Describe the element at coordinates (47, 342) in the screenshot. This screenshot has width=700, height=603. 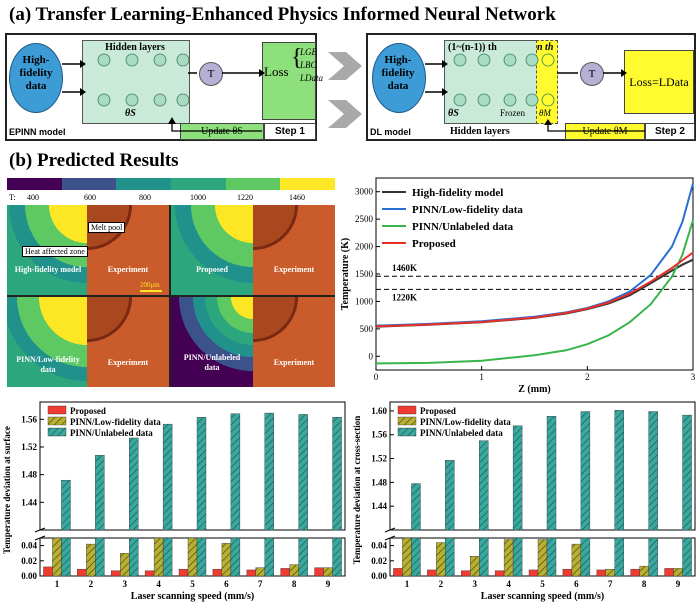
I see `pinn-low-fidelity-map` at that location.